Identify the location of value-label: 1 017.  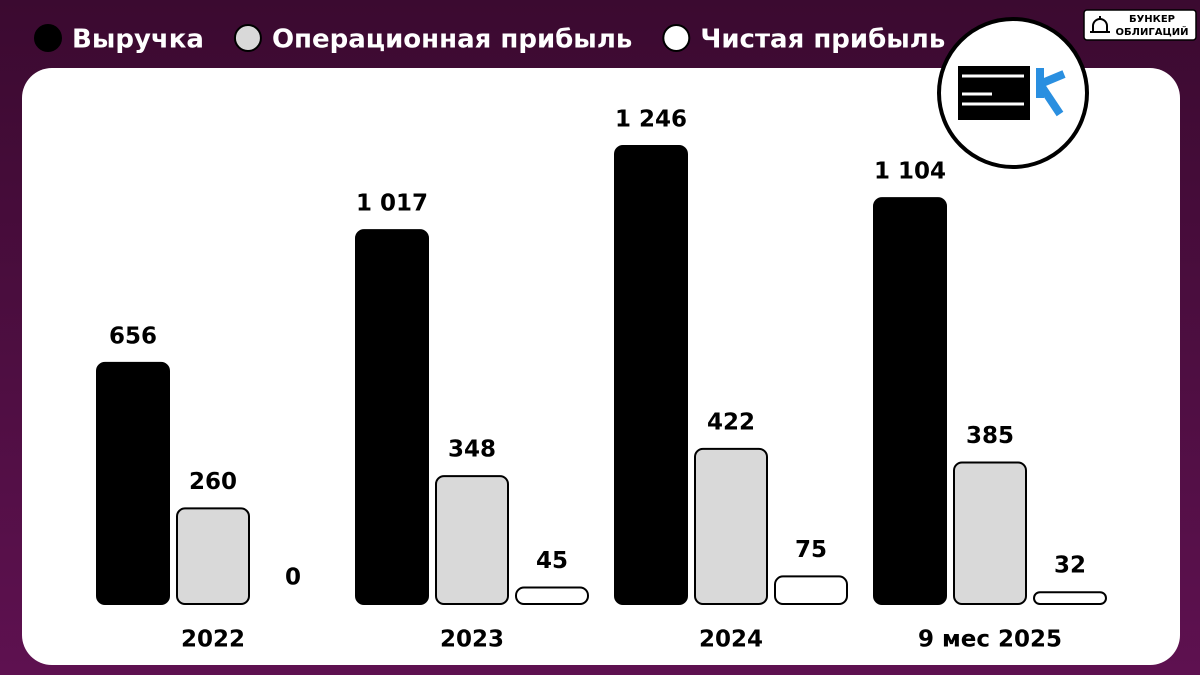
(392, 204).